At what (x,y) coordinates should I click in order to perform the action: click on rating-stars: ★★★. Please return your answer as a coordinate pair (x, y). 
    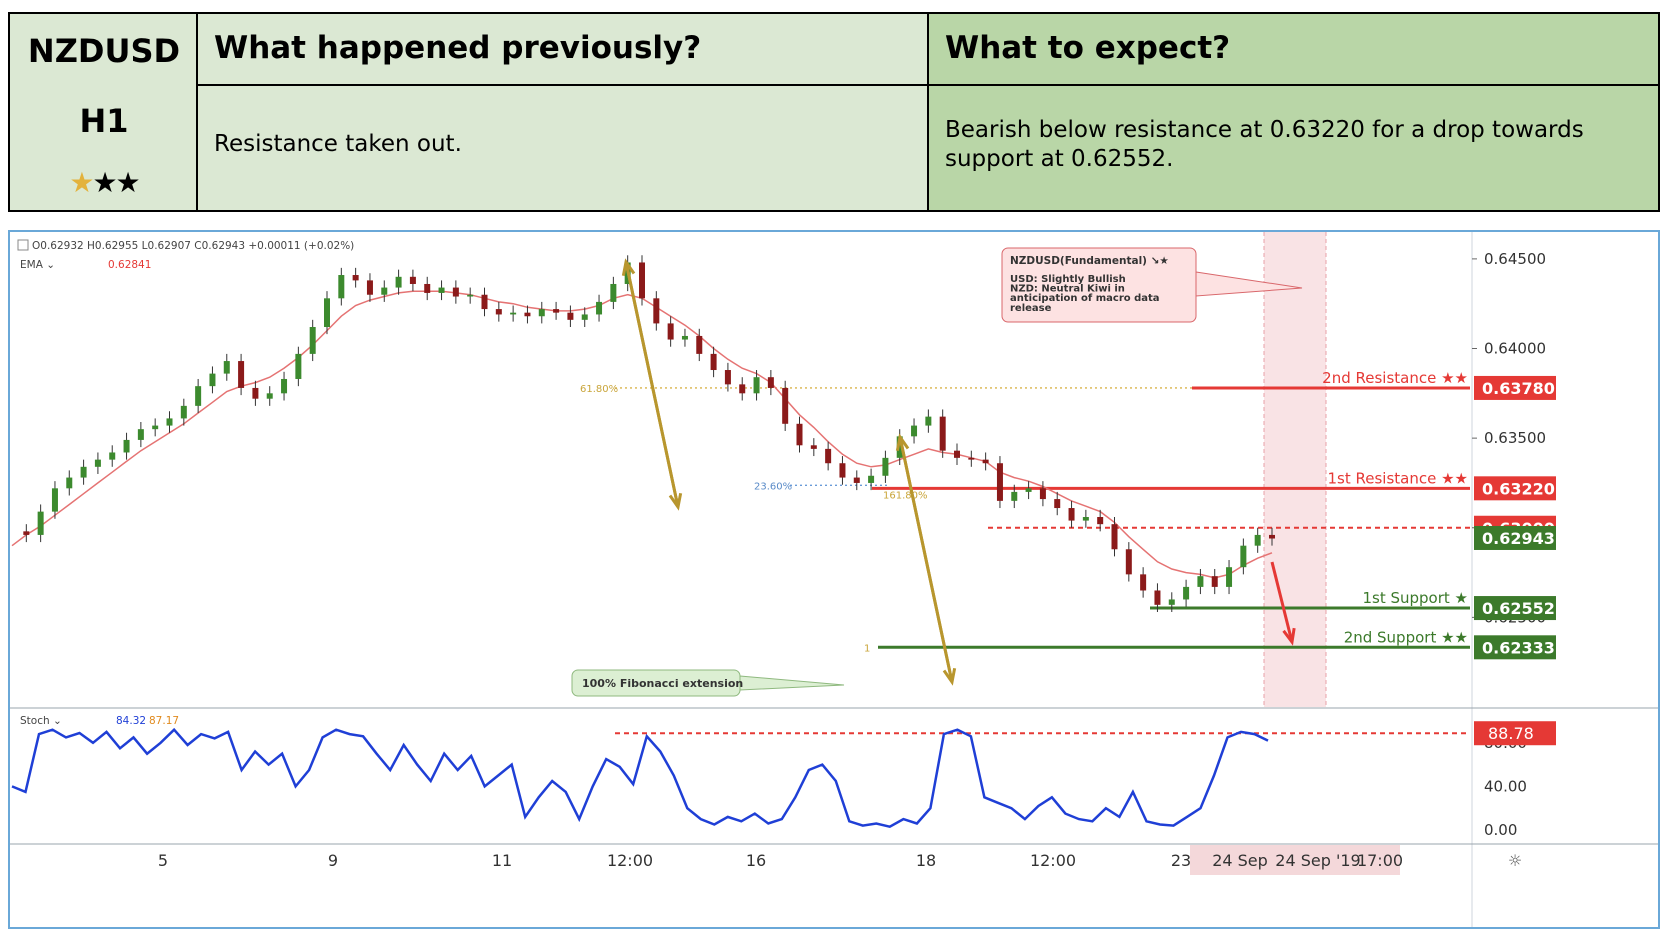
    Looking at the image, I should click on (104, 182).